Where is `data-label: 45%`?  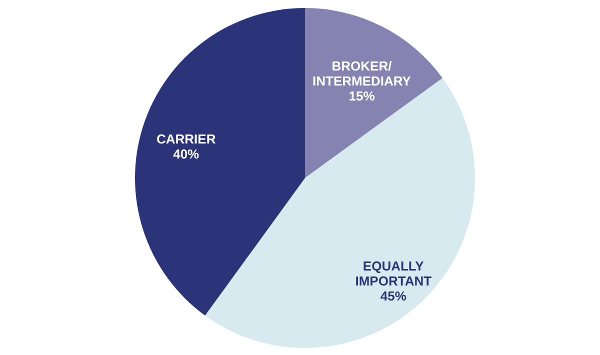
data-label: 45% is located at coordinates (393, 296).